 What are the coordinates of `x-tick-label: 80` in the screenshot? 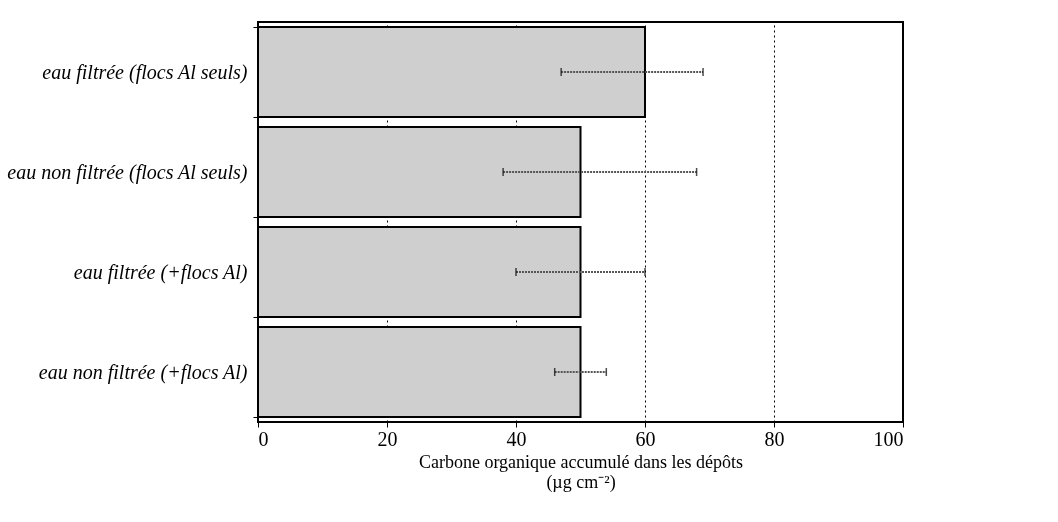 It's located at (774, 438).